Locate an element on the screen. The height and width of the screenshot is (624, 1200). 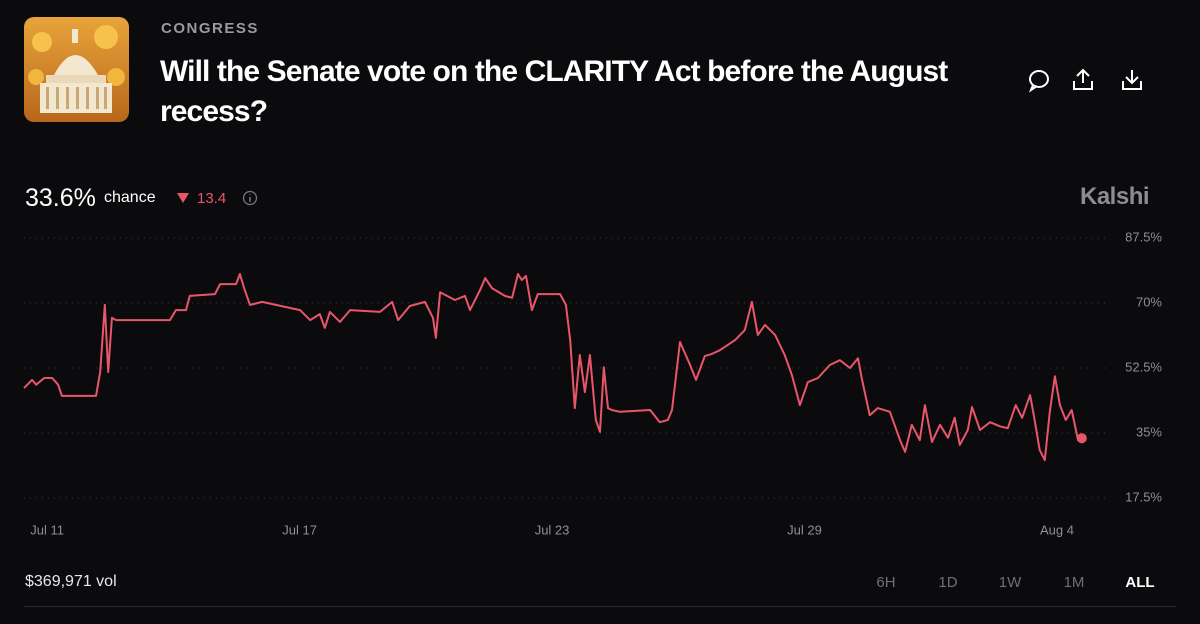
chance-value: 33.6% is located at coordinates (60, 198).